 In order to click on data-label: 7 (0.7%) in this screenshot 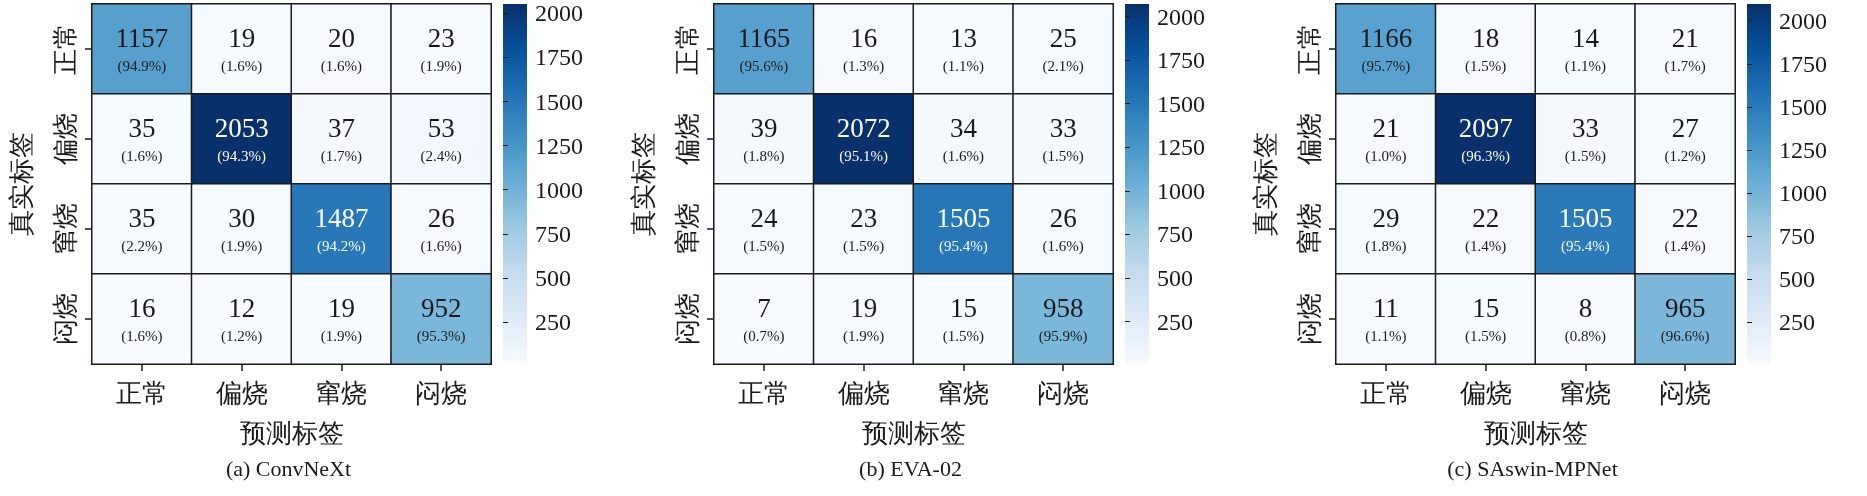, I will do `click(764, 319)`.